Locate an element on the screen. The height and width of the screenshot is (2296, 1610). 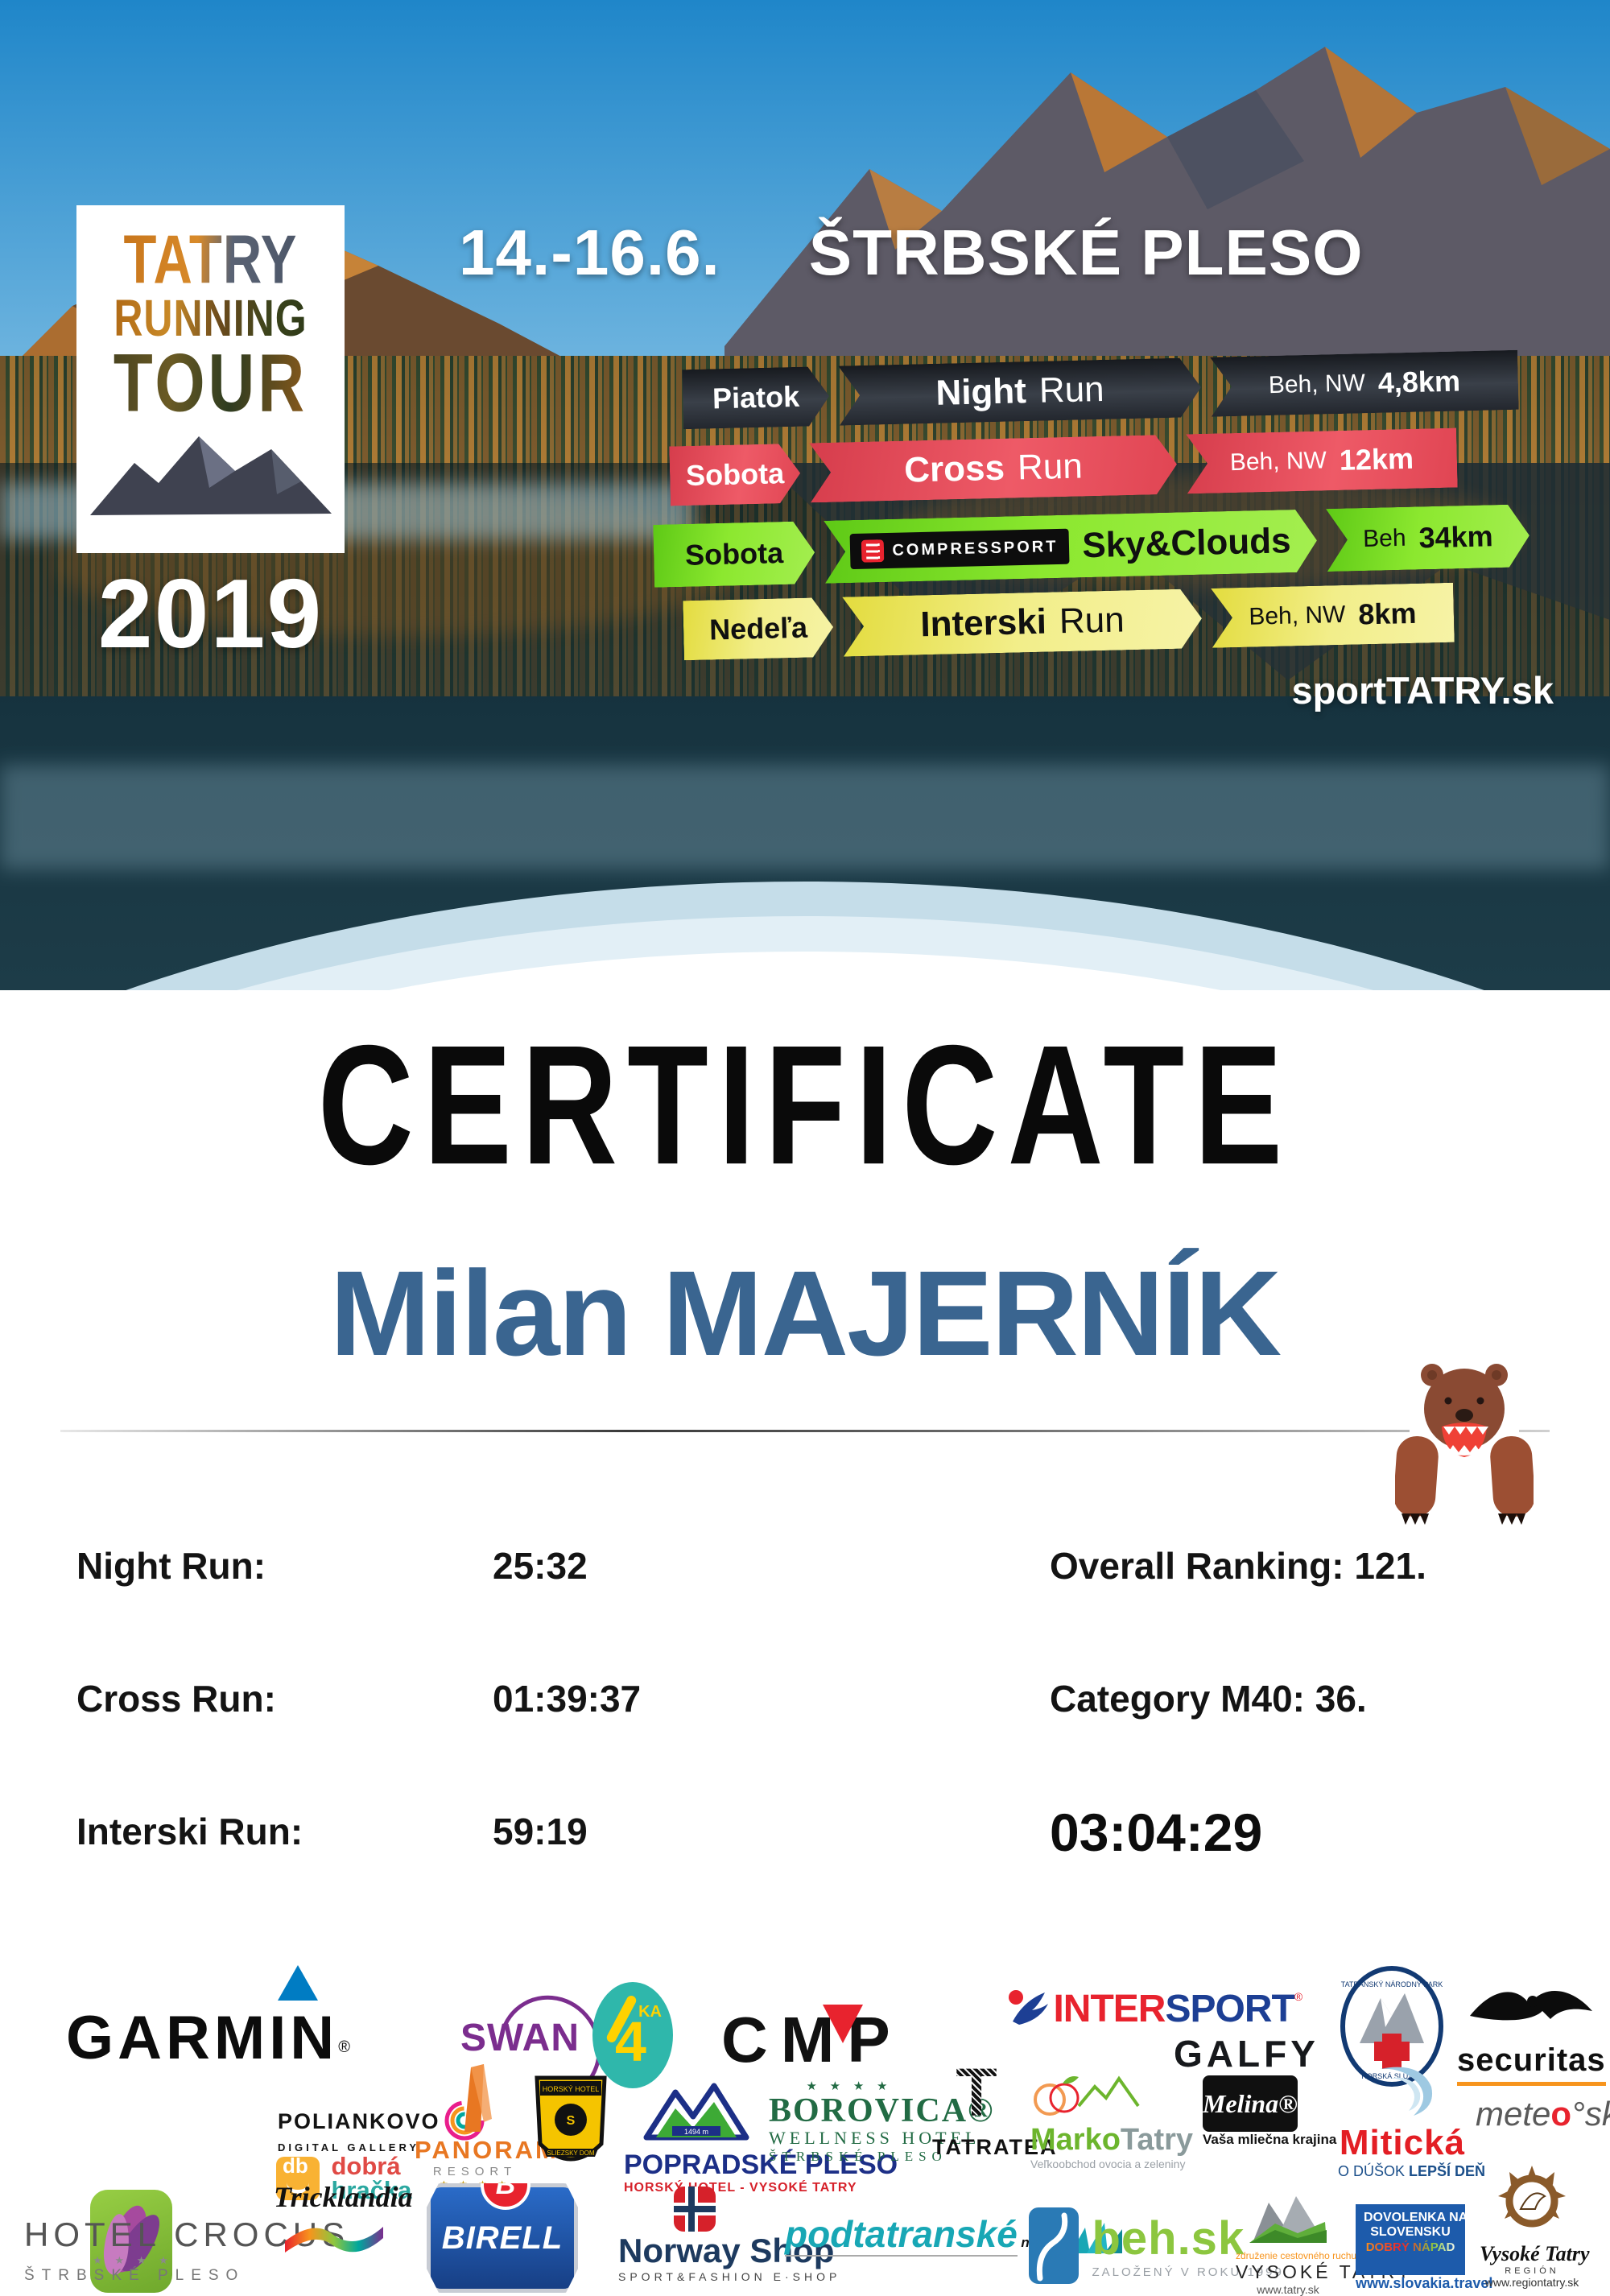
race-distance: 34km is located at coordinates (1456, 537).